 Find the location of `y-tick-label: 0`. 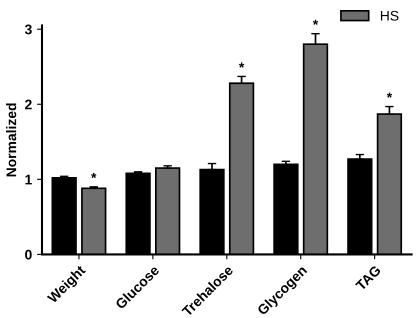

y-tick-label: 0 is located at coordinates (28, 255).